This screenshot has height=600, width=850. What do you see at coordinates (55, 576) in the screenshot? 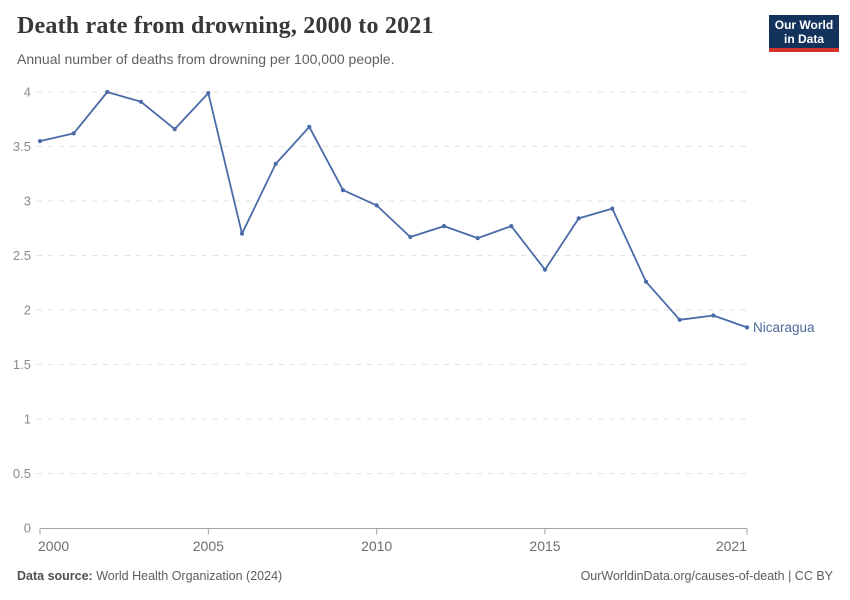
I see `data-source-label: Data source:` at bounding box center [55, 576].